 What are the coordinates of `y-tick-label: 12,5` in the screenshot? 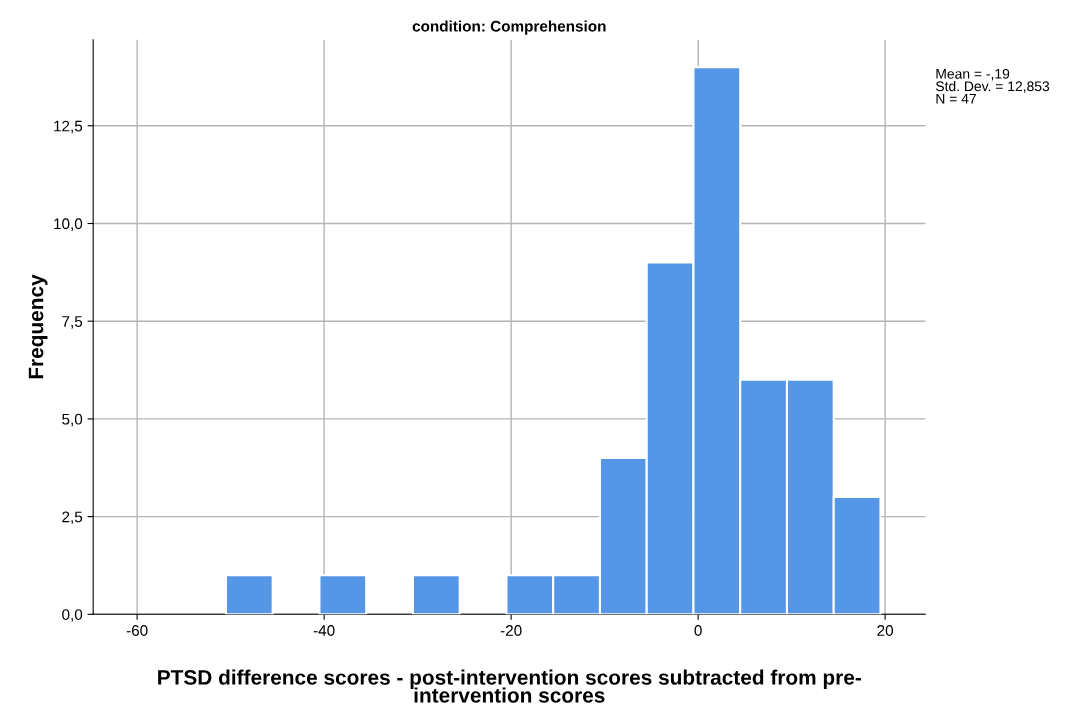 It's located at (68, 127).